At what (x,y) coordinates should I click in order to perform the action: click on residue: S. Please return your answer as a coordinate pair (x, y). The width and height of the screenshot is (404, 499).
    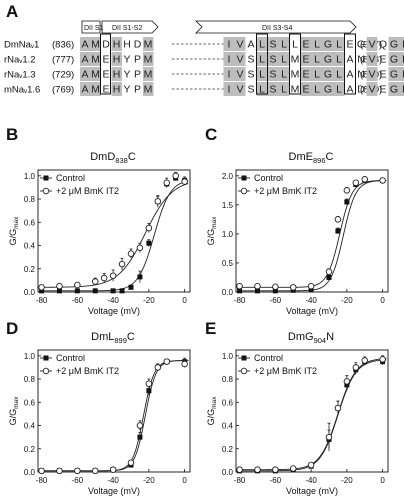
    Looking at the image, I should click on (250, 75).